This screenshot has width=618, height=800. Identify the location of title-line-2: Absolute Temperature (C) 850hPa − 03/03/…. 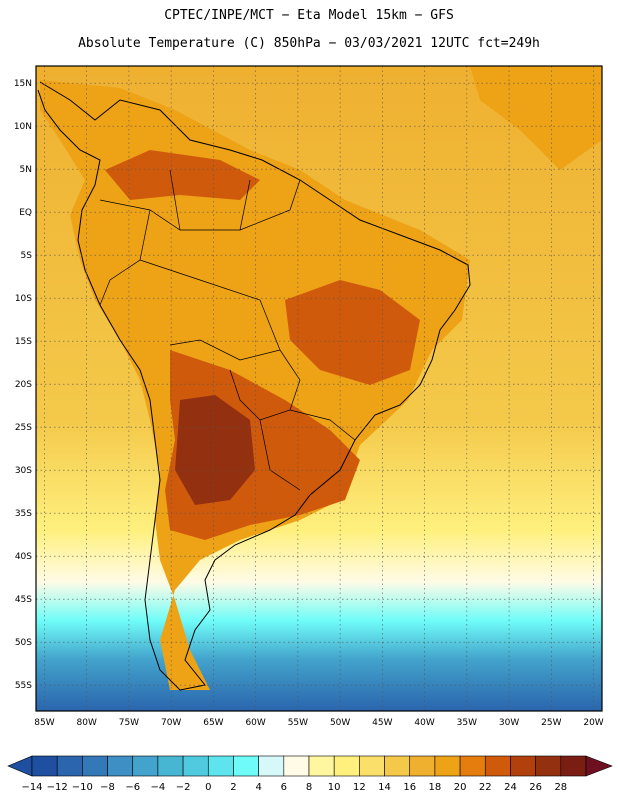
(309, 43).